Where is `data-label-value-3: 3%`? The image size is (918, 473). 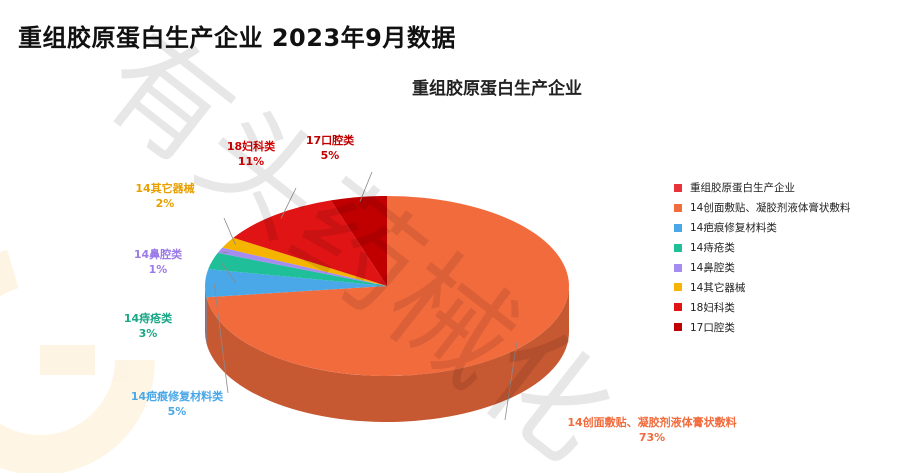
data-label-value-3: 3% is located at coordinates (148, 333).